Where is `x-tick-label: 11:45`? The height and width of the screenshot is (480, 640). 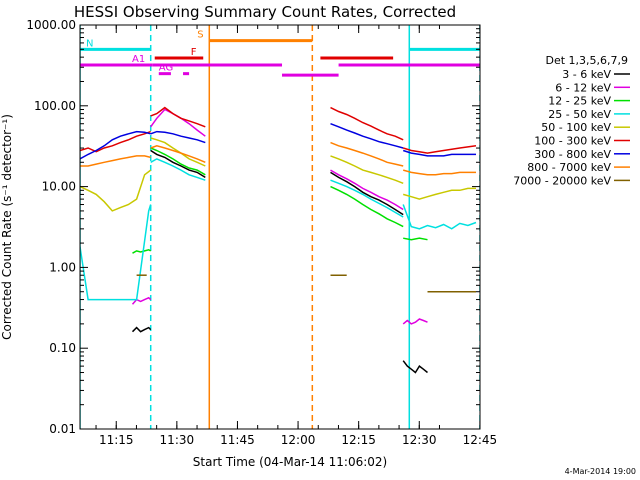
x-tick-label: 11:45 is located at coordinates (237, 440).